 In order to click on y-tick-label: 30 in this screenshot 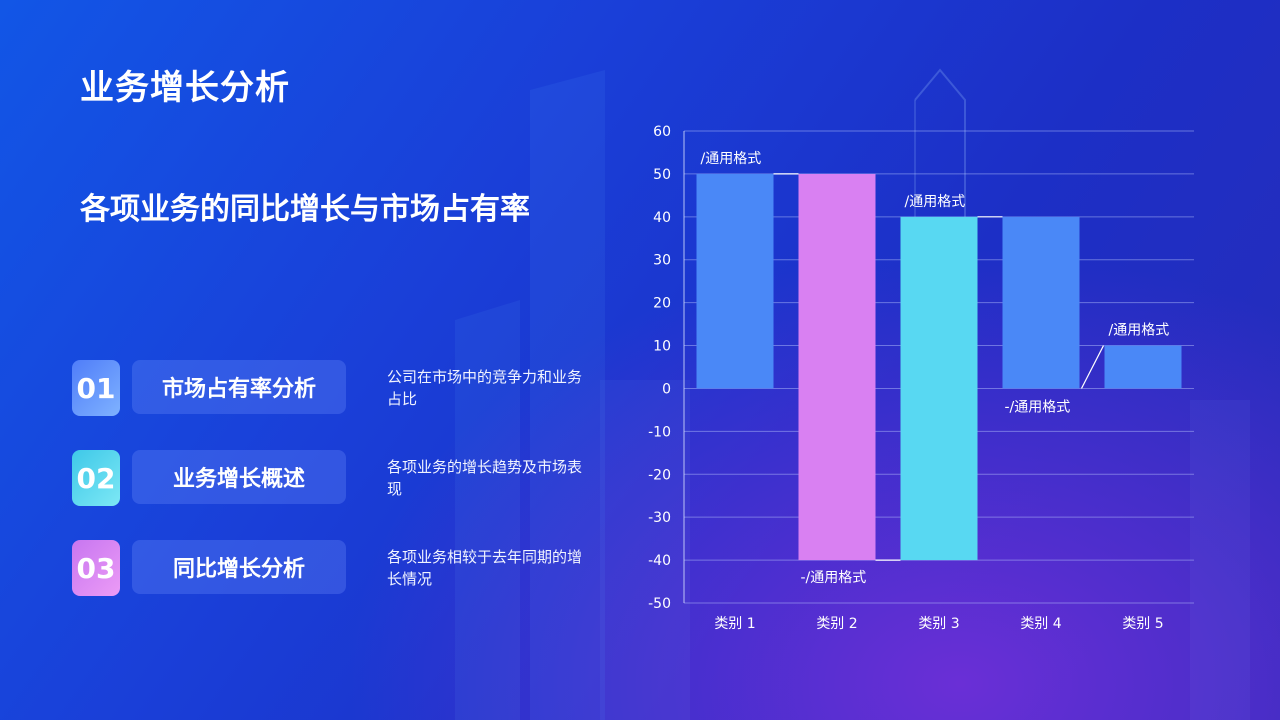, I will do `click(662, 261)`.